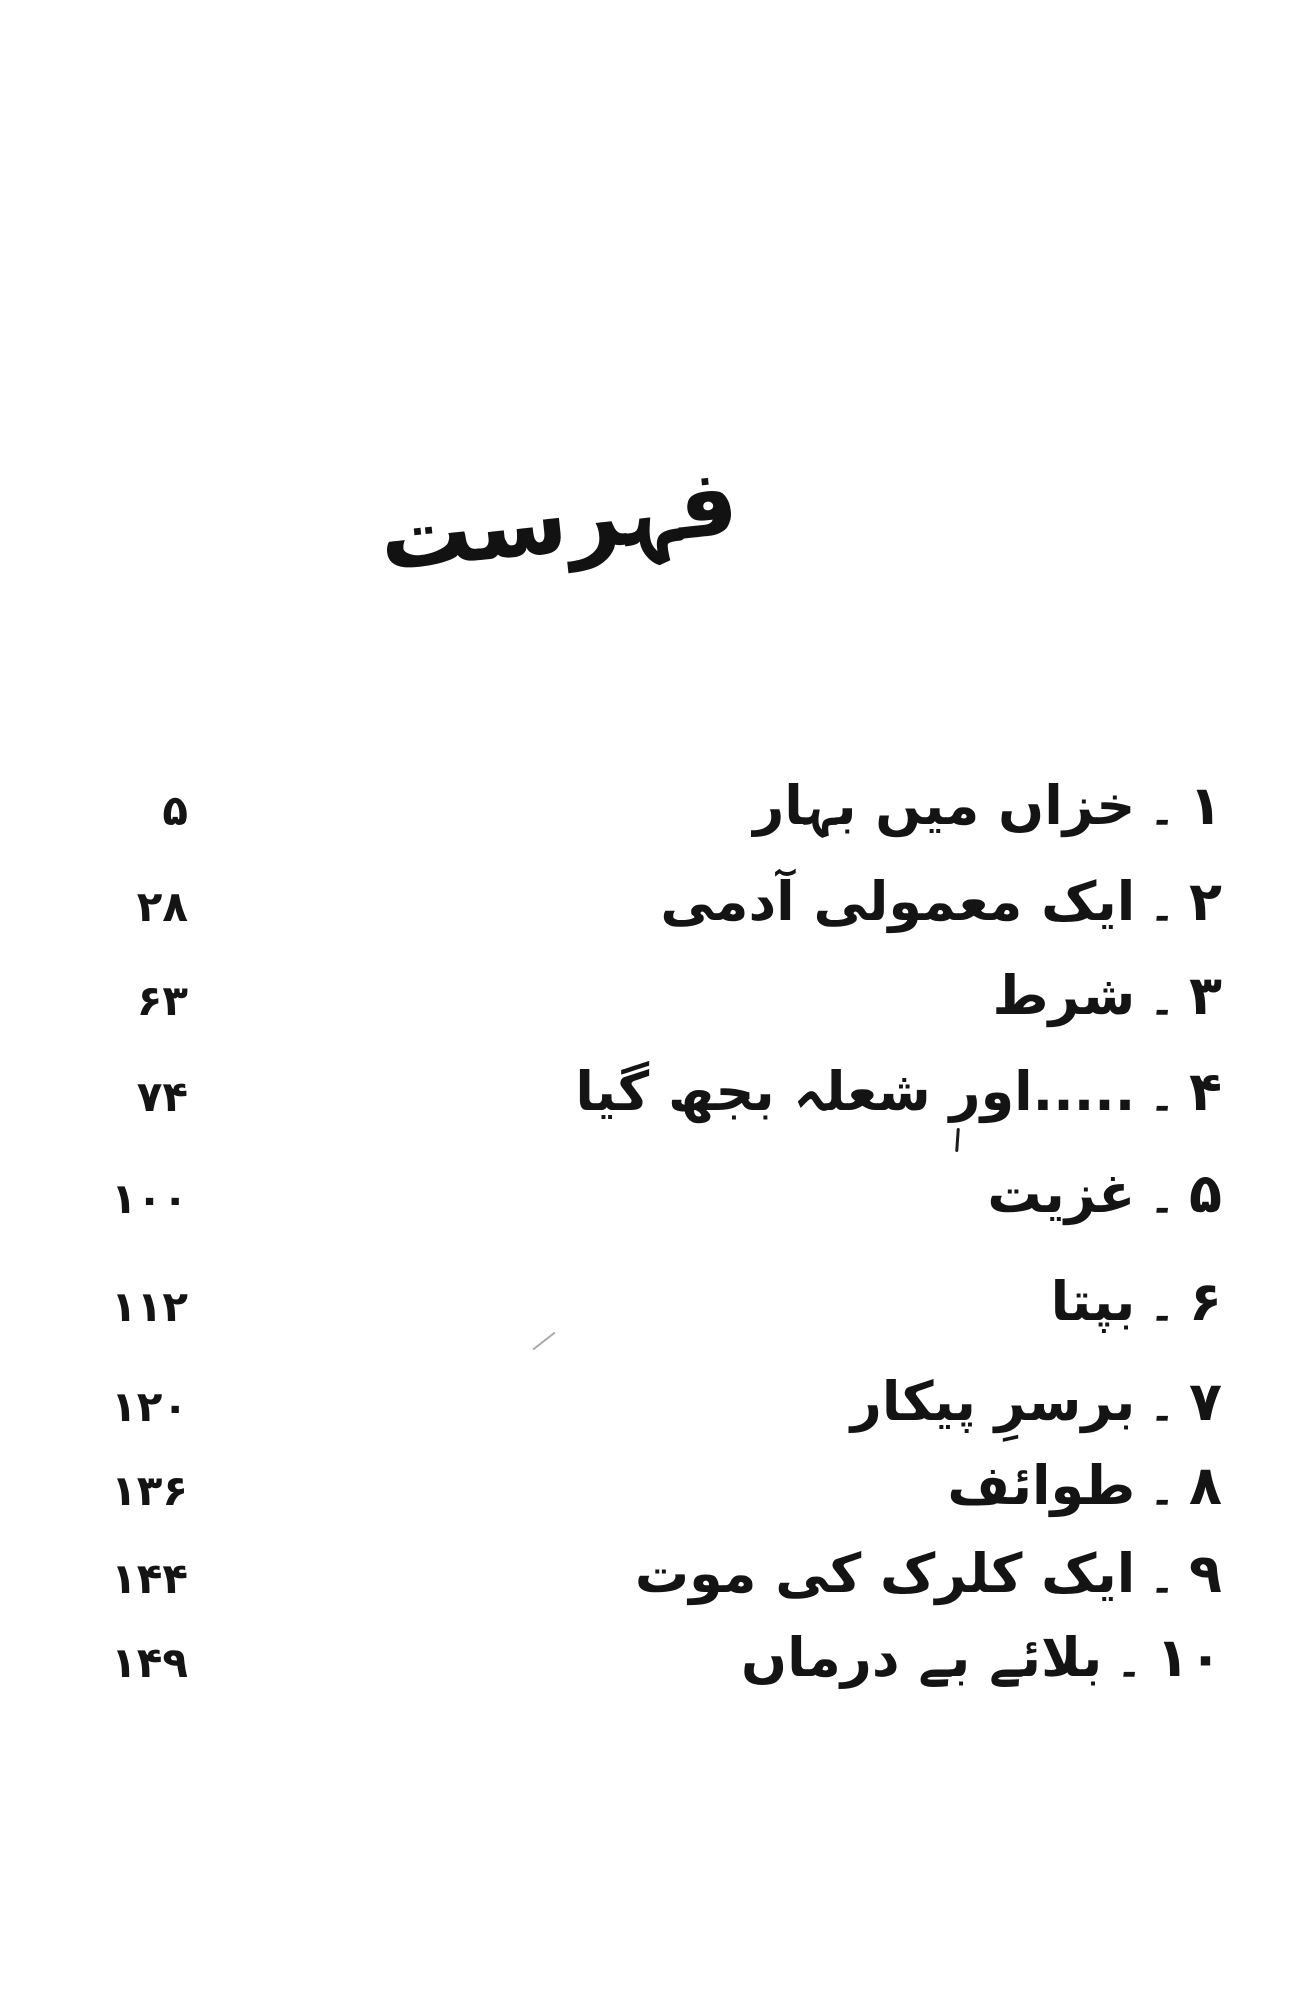 The image size is (1314, 2000). Describe the element at coordinates (657, 822) in the screenshot. I see `toc-row: ۱ ۔ خزاں میں بہار ۵` at that location.